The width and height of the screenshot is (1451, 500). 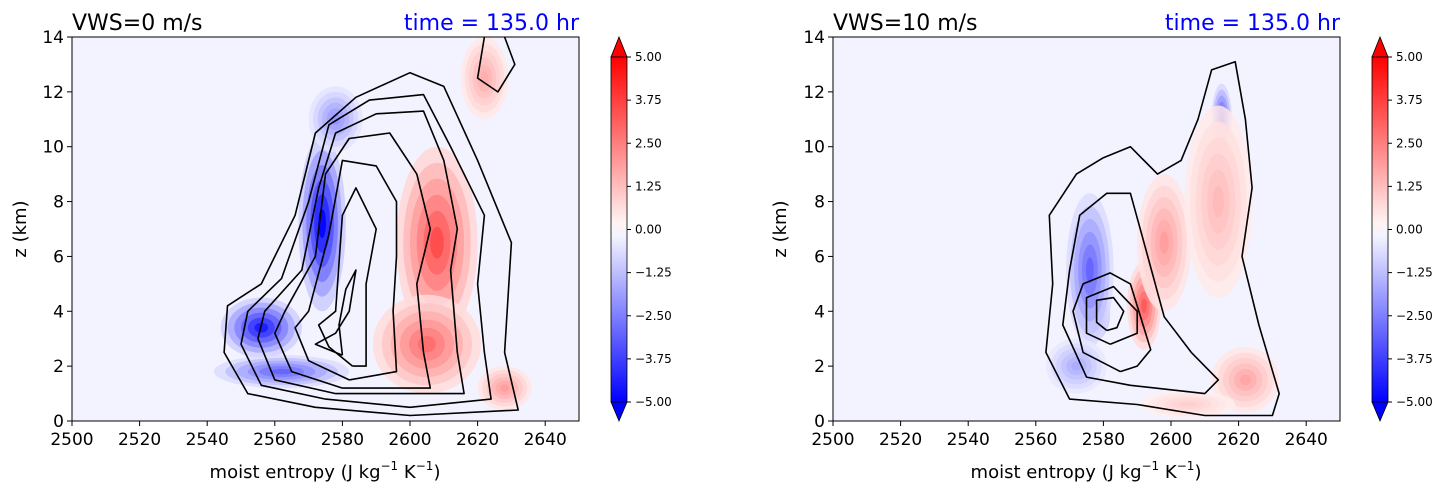 I want to click on y-tick-label: 10, so click(x=814, y=148).